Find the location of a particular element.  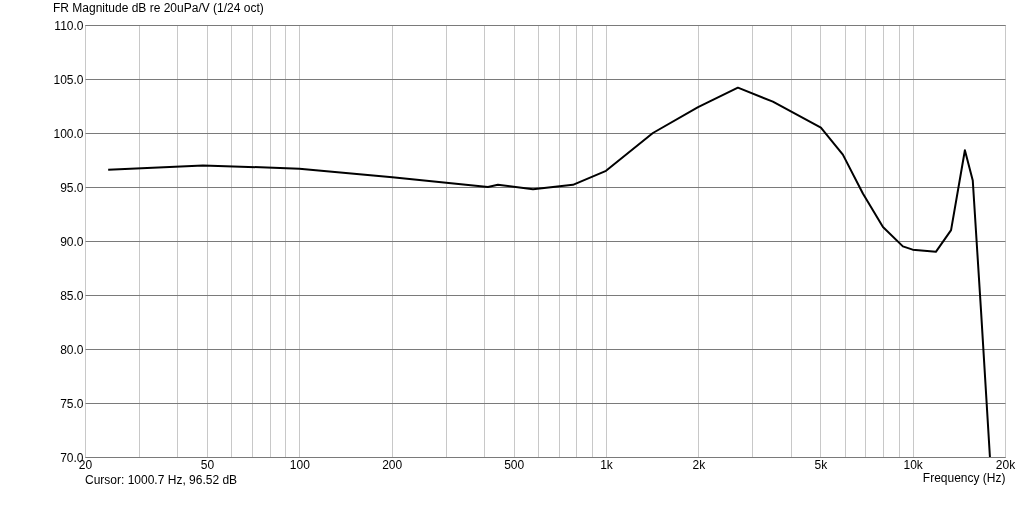

x-tick-label: 10k is located at coordinates (913, 464).